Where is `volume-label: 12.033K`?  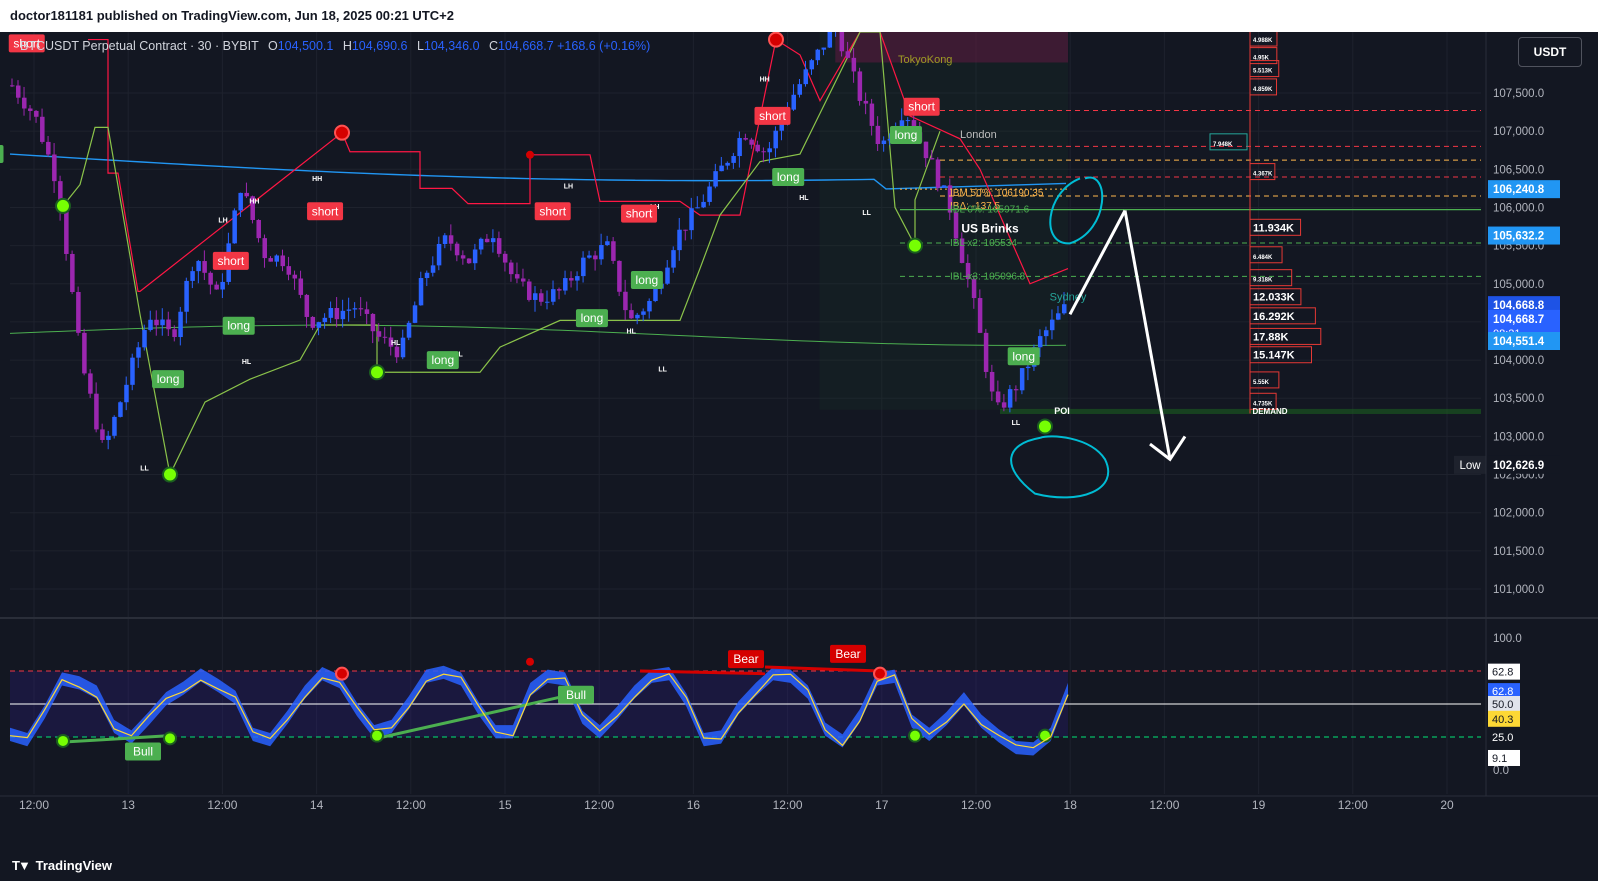 volume-label: 12.033K is located at coordinates (1274, 298).